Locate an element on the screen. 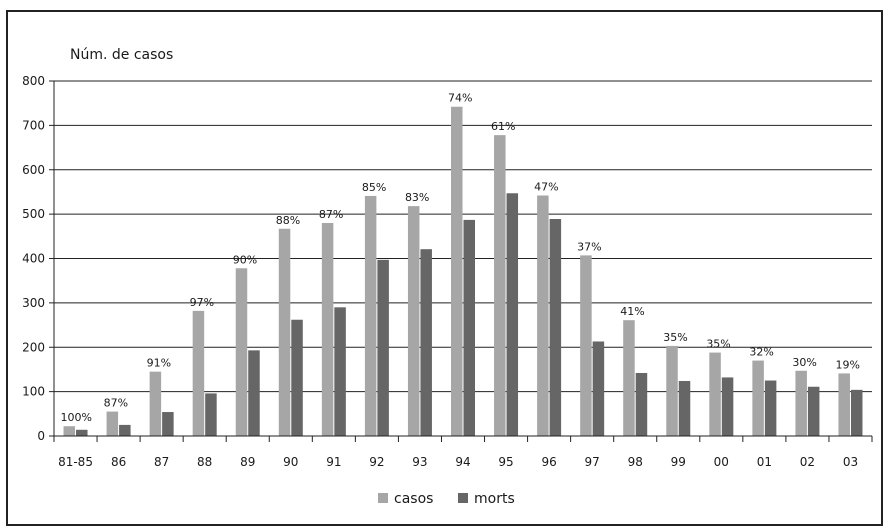  x-tick-label: 00 is located at coordinates (721, 462).